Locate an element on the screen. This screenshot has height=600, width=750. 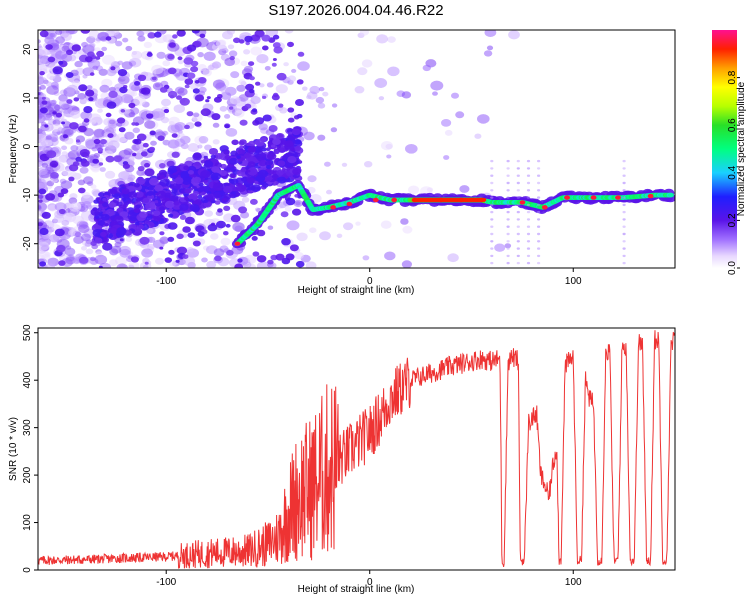
snr-x-label: Height of straight line (km) is located at coordinates (356, 589).